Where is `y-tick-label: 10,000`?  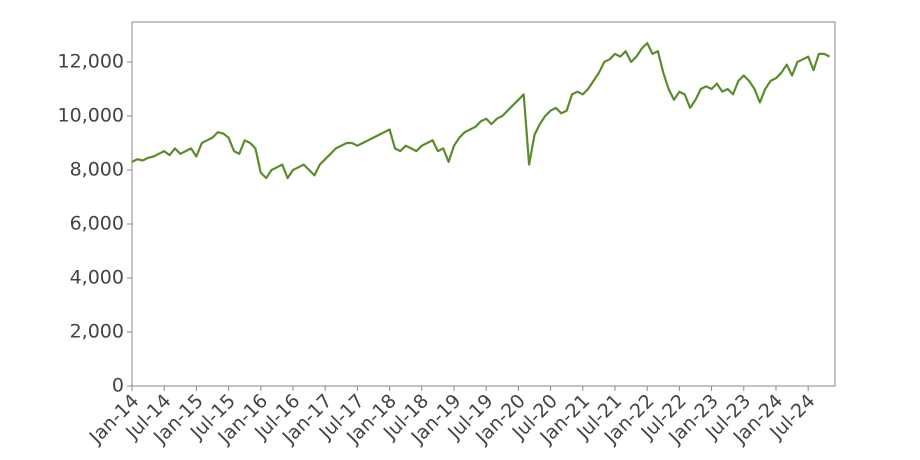 y-tick-label: 10,000 is located at coordinates (91, 115).